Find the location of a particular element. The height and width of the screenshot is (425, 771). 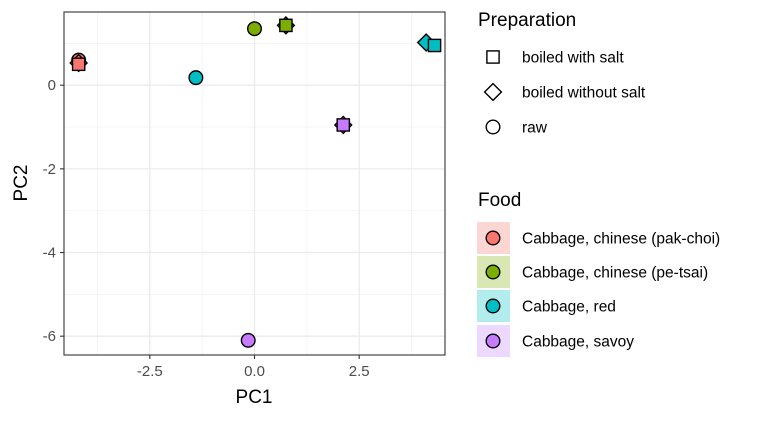

color-legend-label: Cabbage, chinese (pe-tsai) is located at coordinates (615, 273).